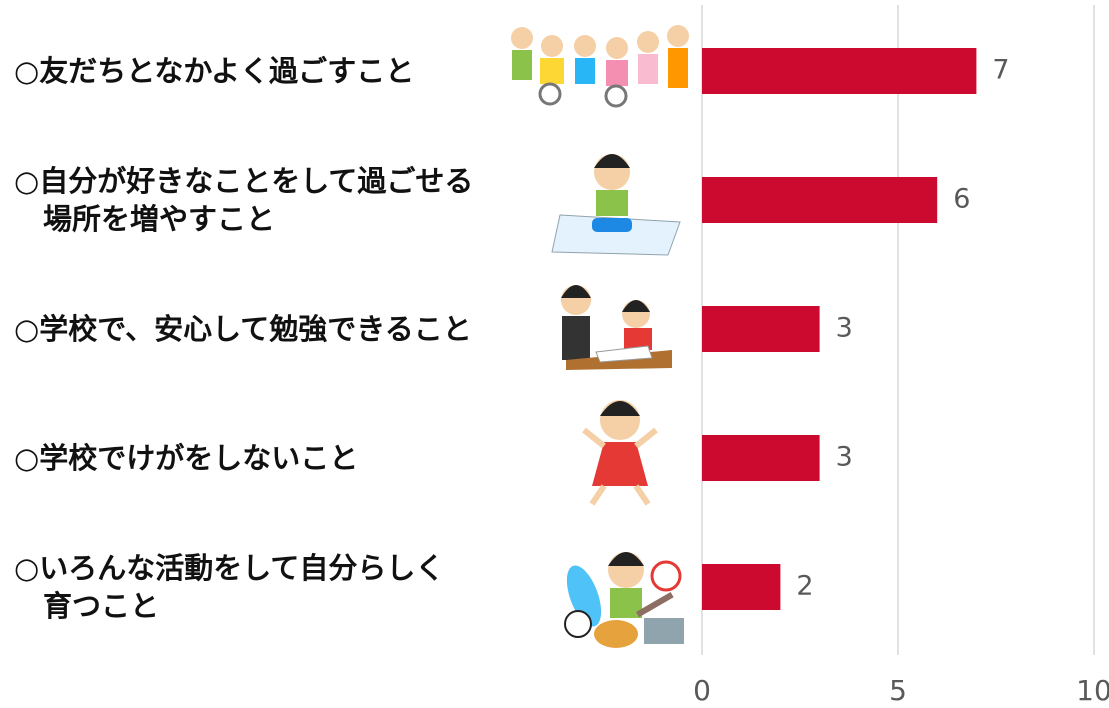 This screenshot has height=708, width=1109. Describe the element at coordinates (214, 71) in the screenshot. I see `category-label: ○友だちとなかよく過ごすこと` at that location.